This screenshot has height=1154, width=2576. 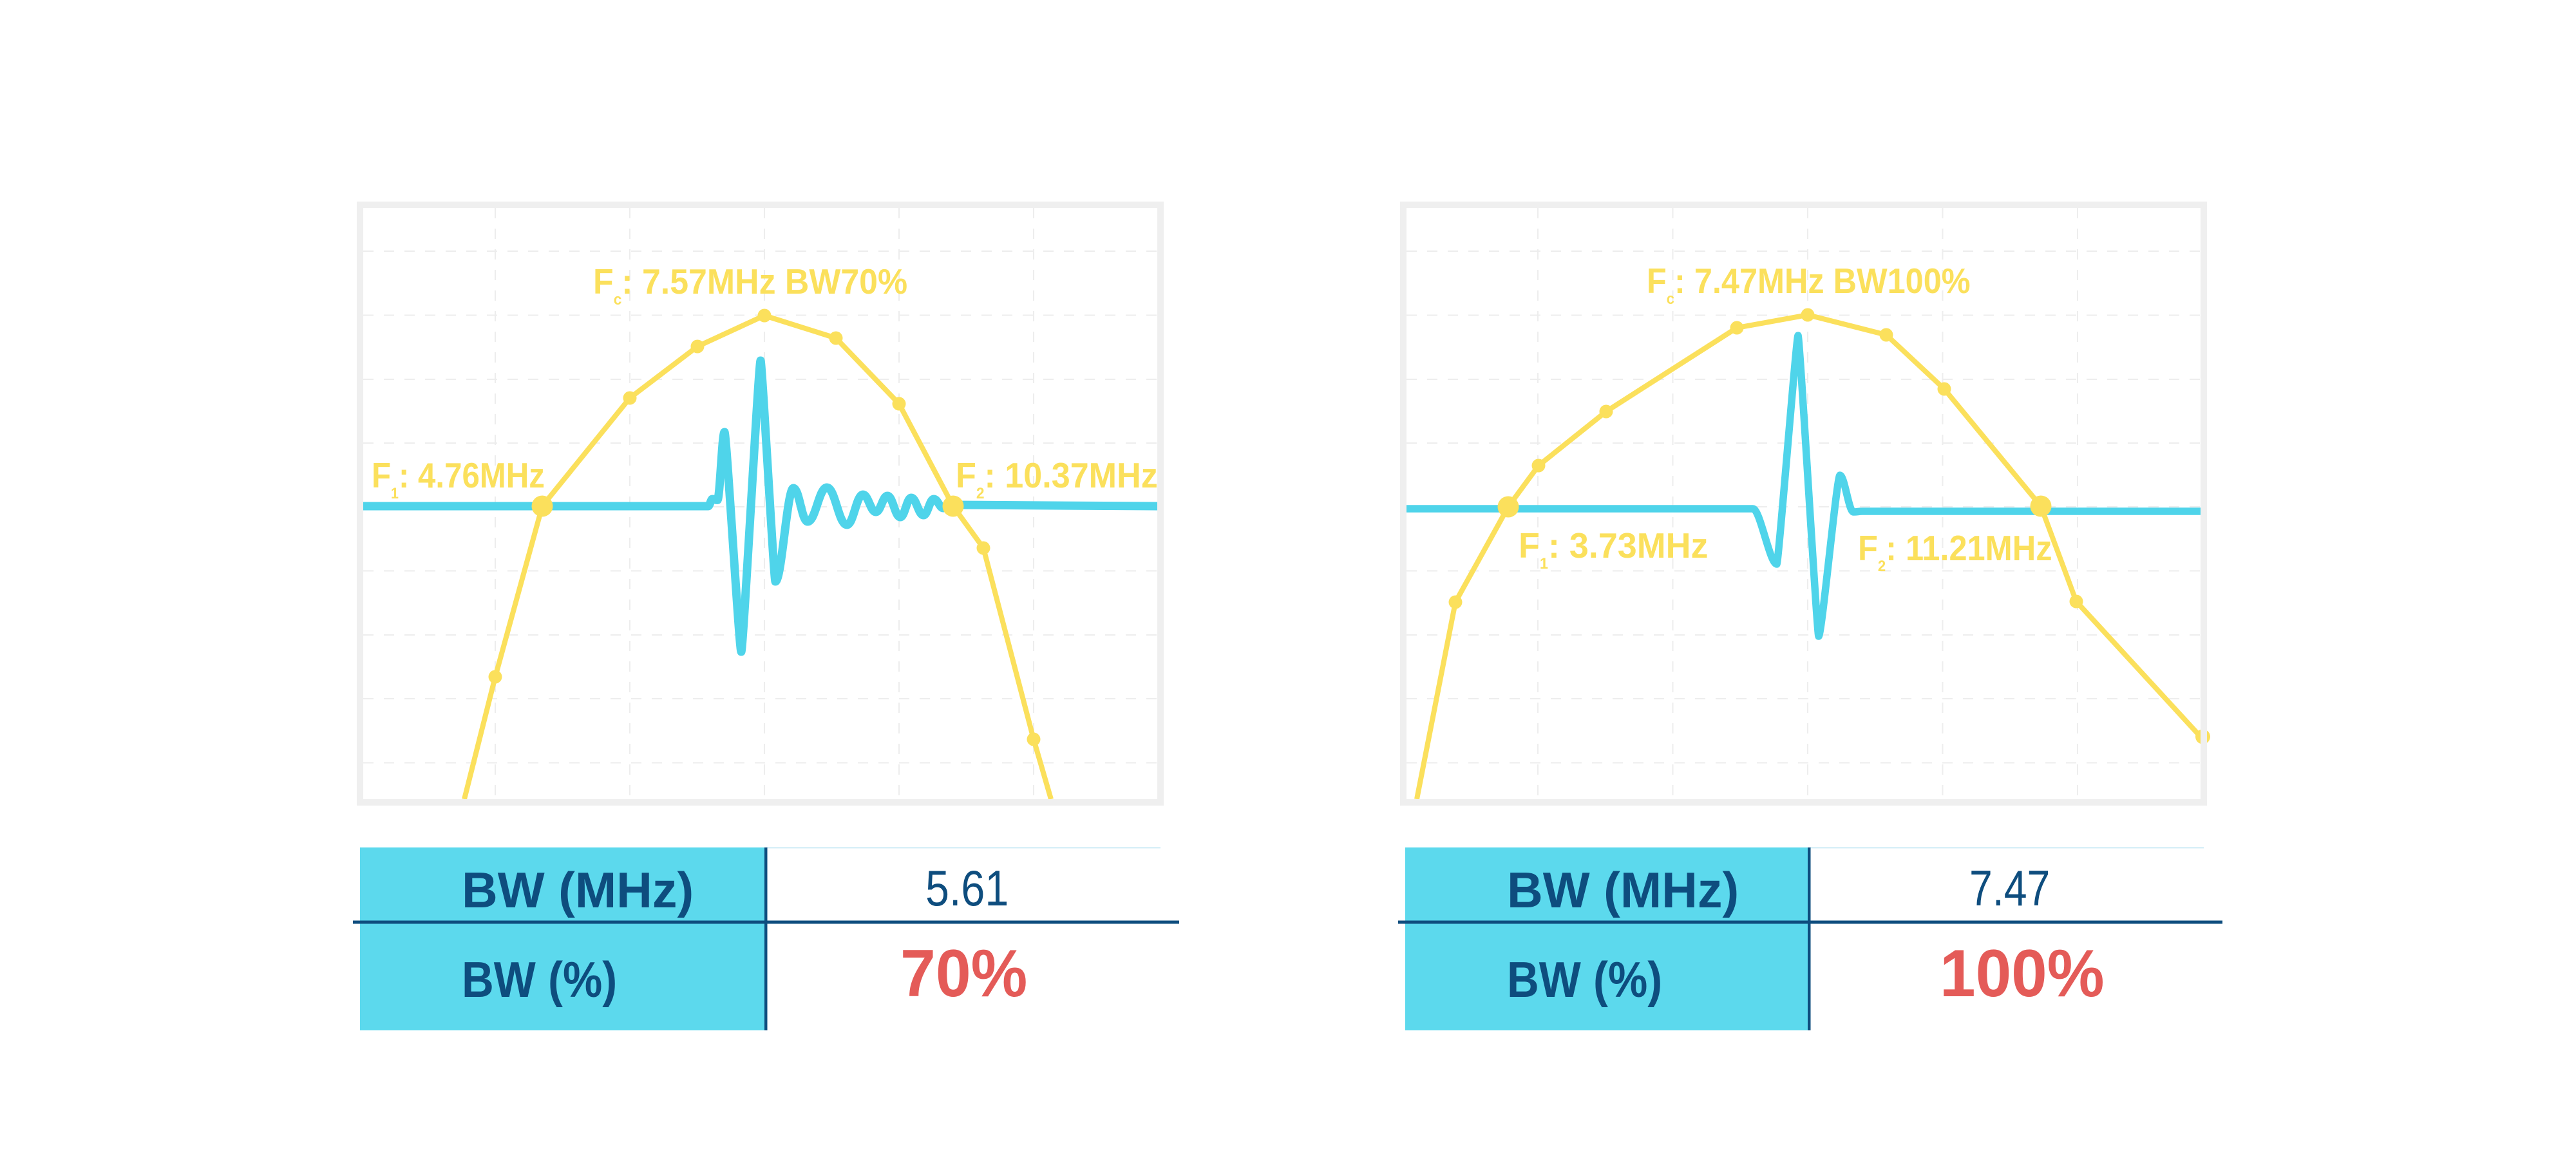 What do you see at coordinates (1955, 551) in the screenshot?
I see `svg-text: F2: 11.21MHz` at bounding box center [1955, 551].